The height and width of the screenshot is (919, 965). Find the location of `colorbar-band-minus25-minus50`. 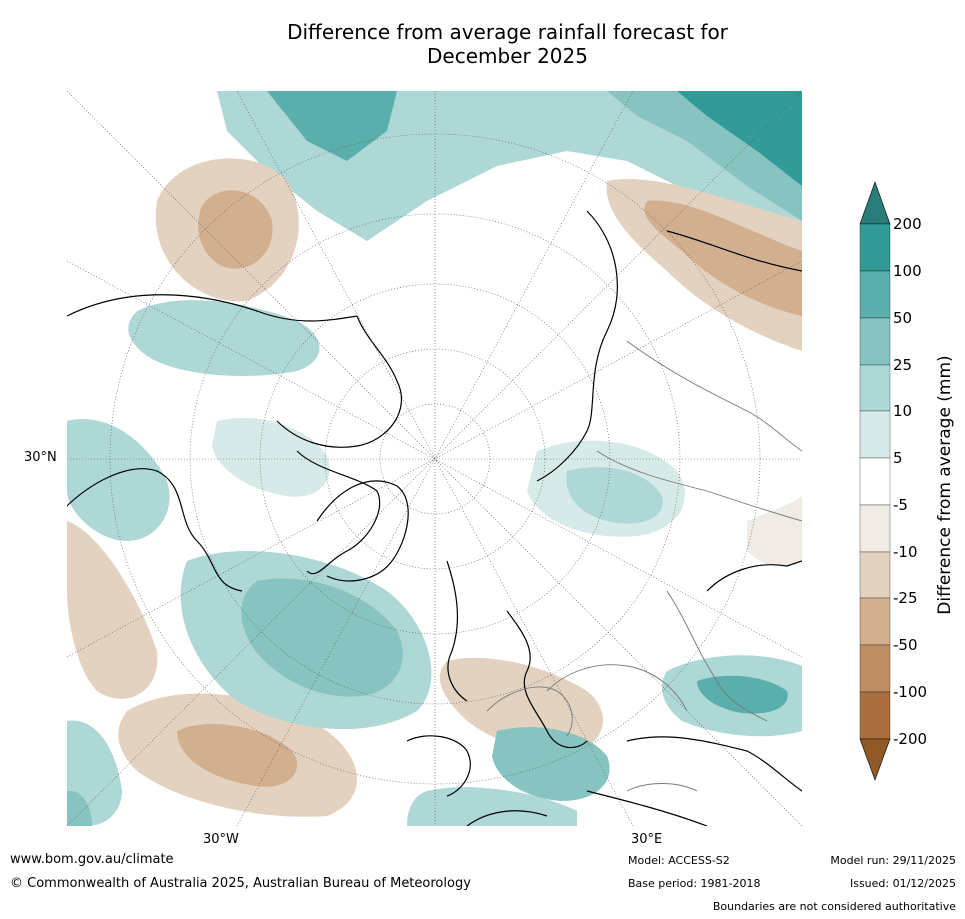

colorbar-band-minus25-minus50 is located at coordinates (875, 621).